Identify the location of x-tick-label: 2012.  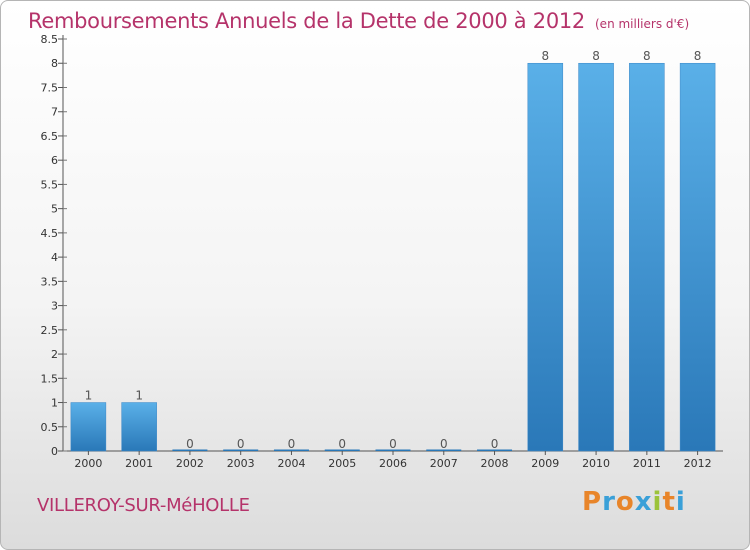
(698, 463).